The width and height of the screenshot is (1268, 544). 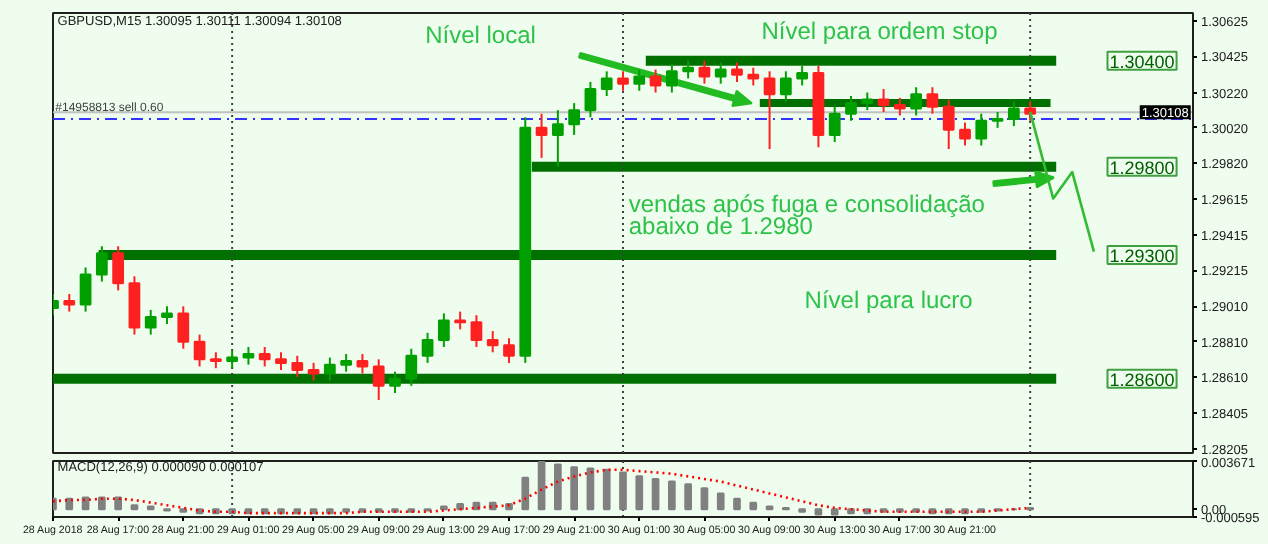 I want to click on ref-line-label: 1.30400, so click(x=1142, y=61).